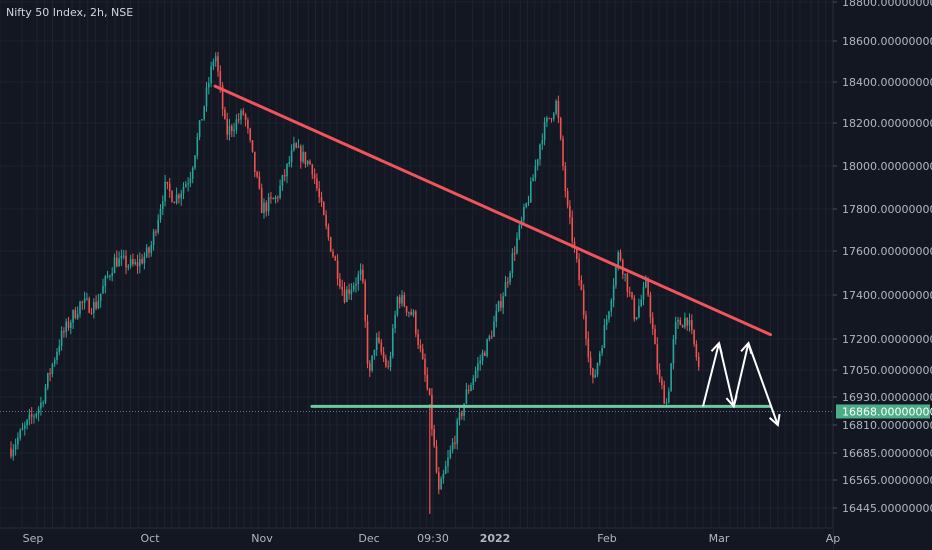 The height and width of the screenshot is (550, 932). I want to click on y-tick-label: 18200.00000000, so click(887, 123).